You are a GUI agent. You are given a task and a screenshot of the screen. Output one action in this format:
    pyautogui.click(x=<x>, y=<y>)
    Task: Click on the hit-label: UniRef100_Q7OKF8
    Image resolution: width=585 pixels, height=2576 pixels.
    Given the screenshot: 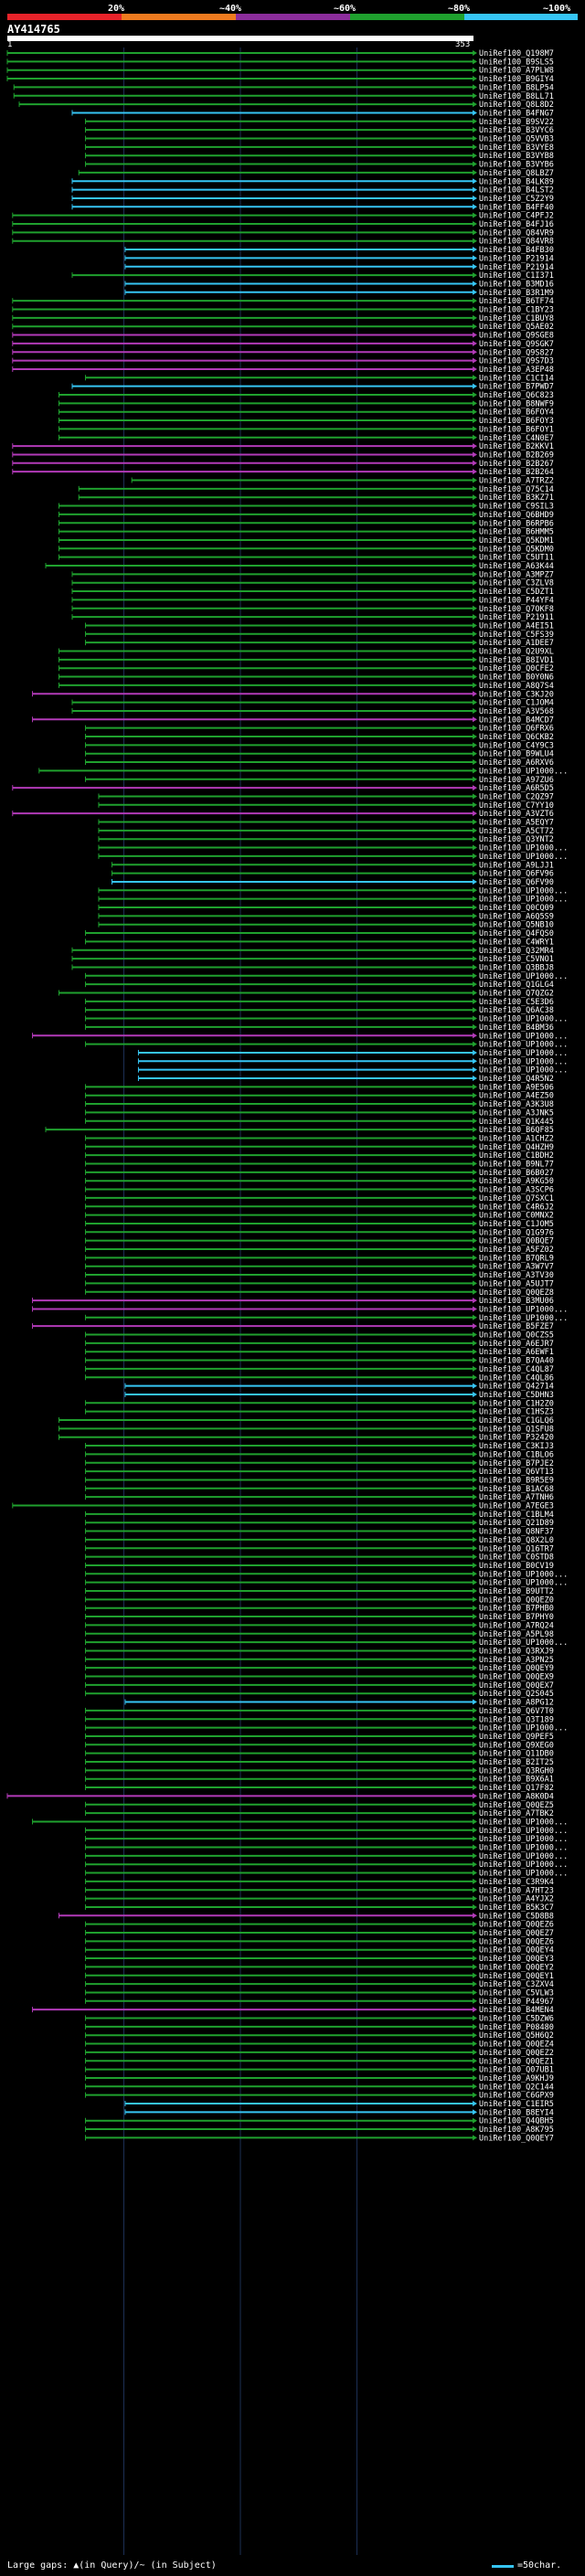 What is the action you would take?
    pyautogui.click(x=516, y=609)
    